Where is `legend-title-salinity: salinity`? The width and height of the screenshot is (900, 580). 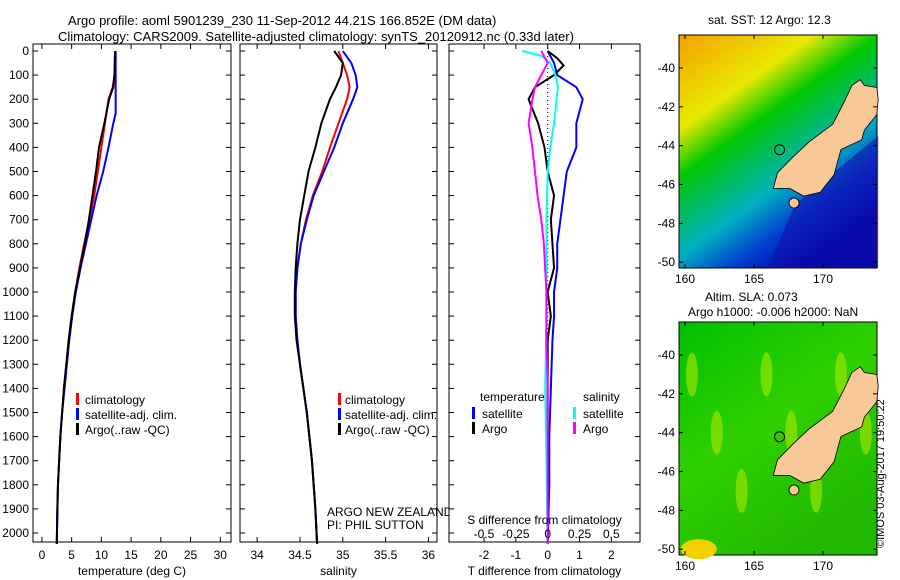
legend-title-salinity: salinity is located at coordinates (601, 397).